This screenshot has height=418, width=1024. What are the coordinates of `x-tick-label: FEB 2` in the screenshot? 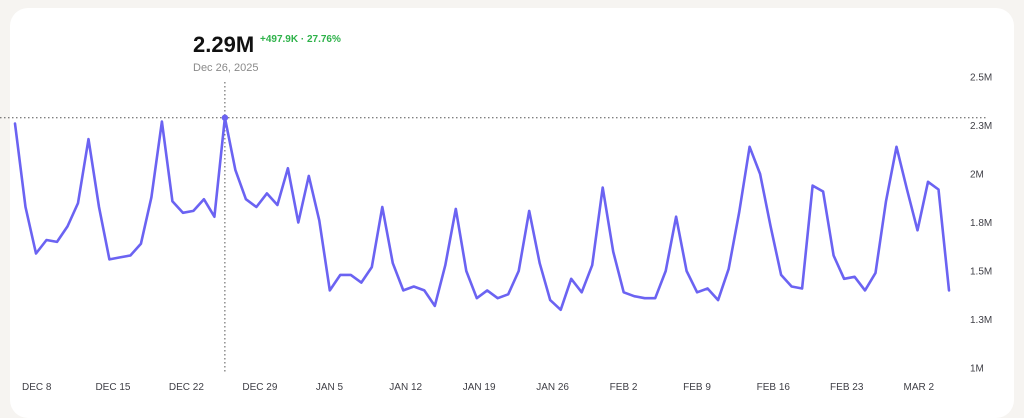 It's located at (624, 387).